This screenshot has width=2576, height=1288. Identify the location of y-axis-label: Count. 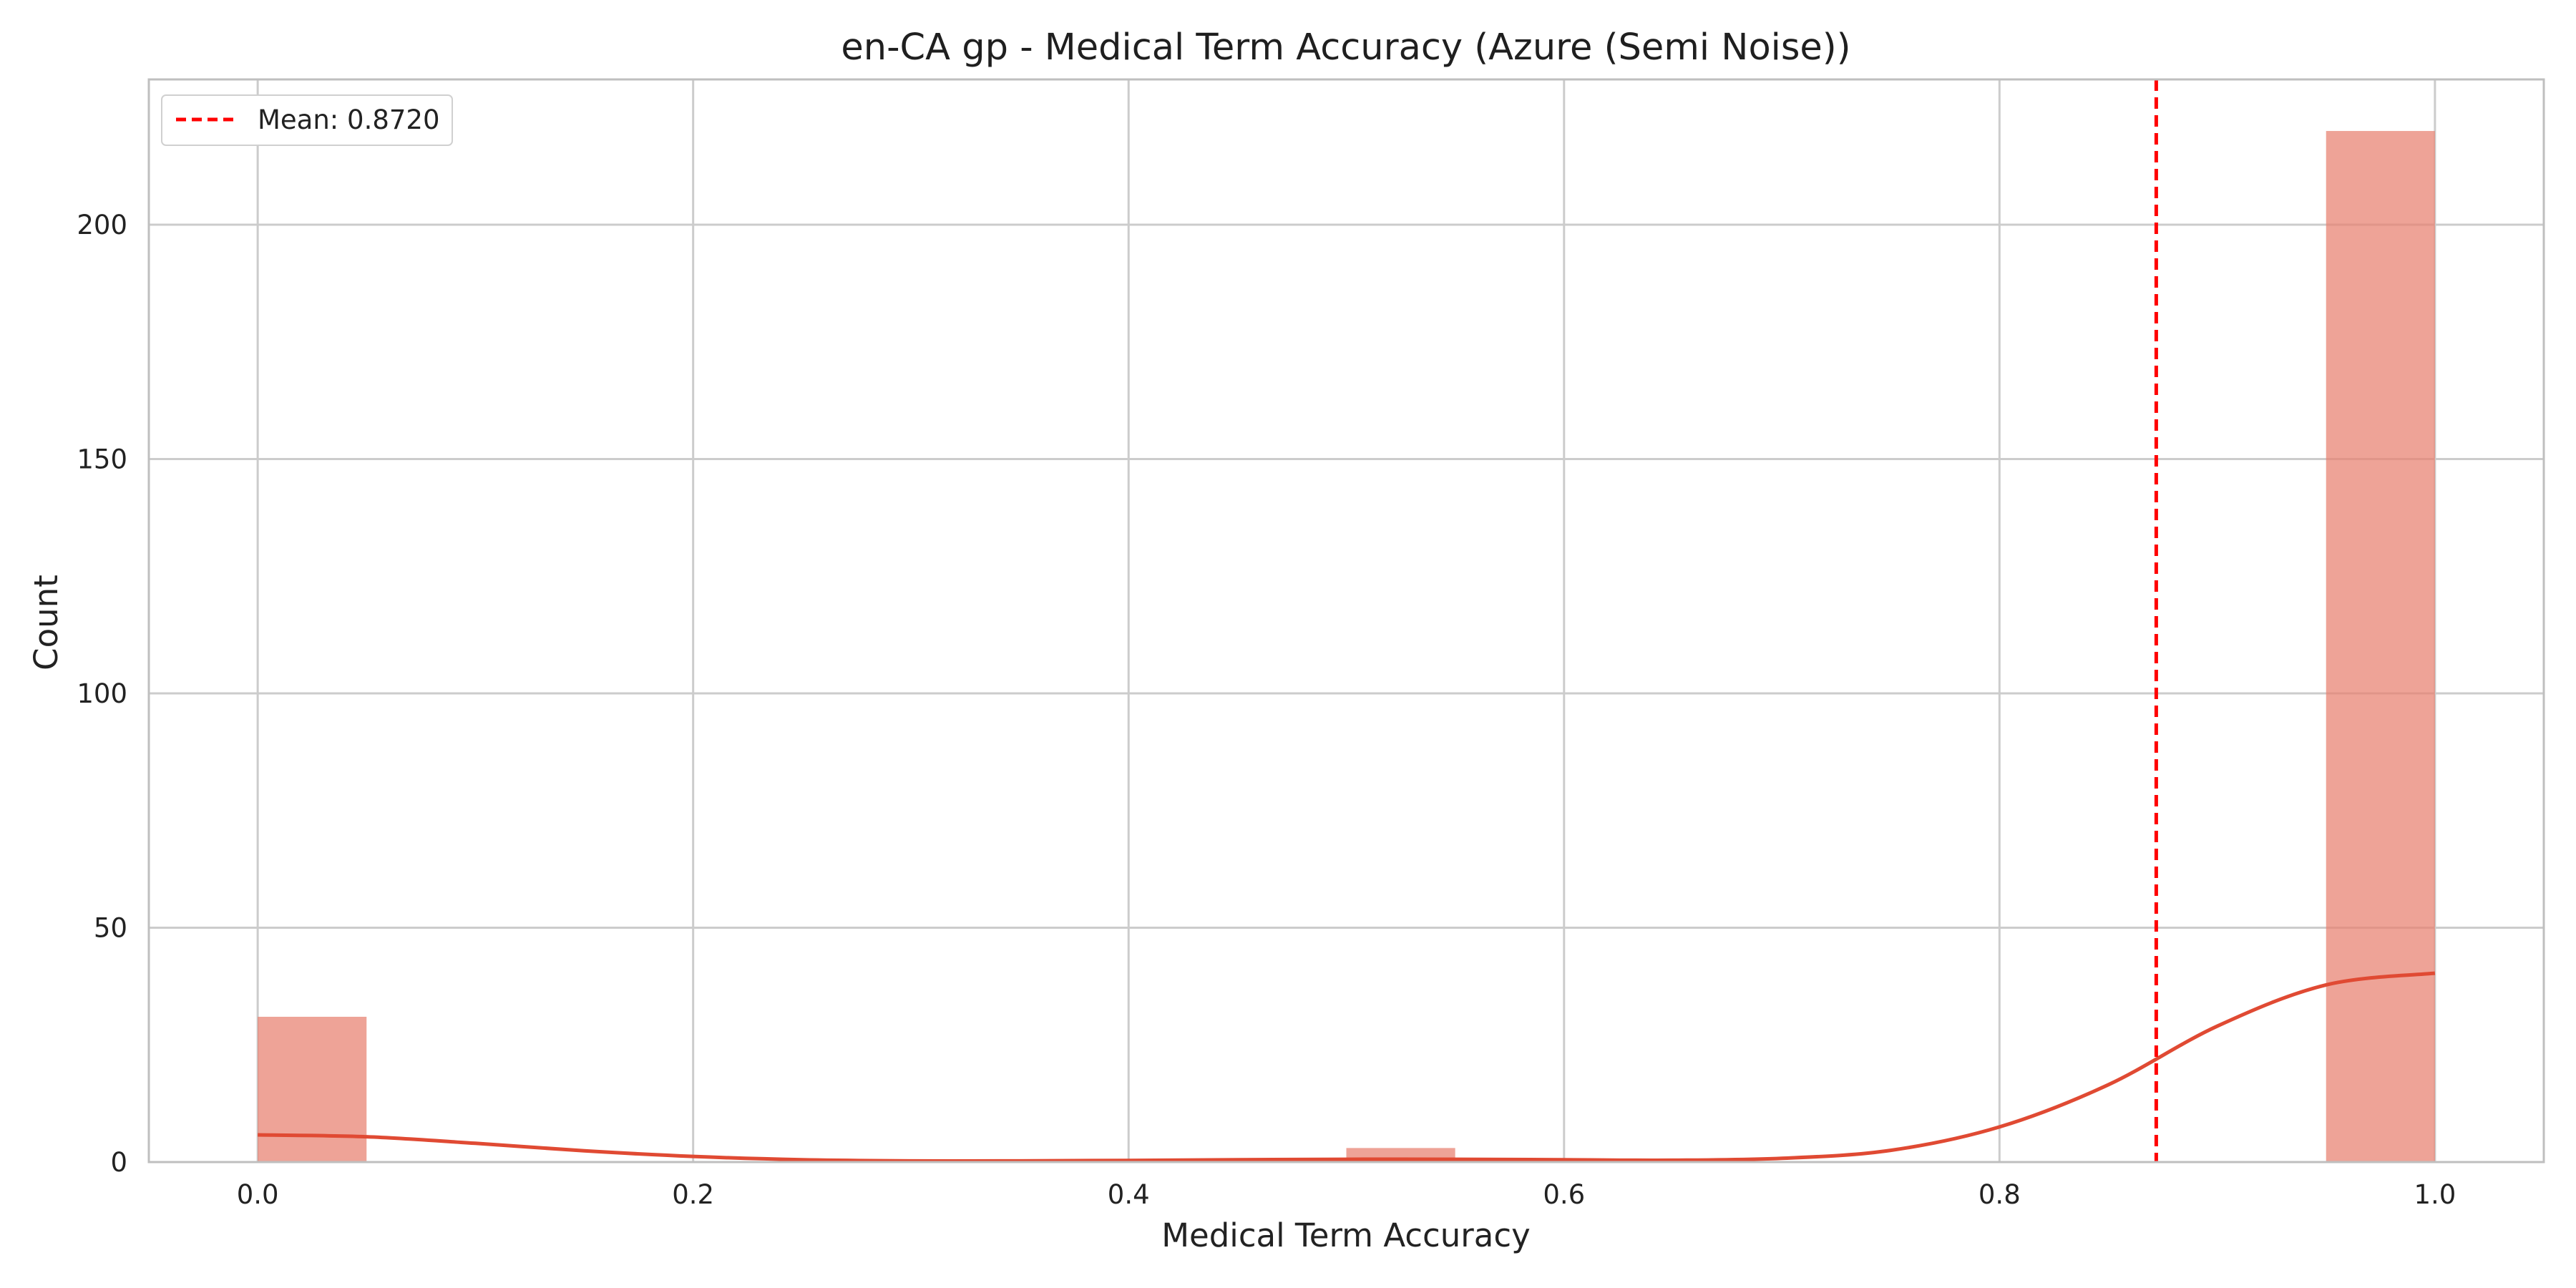
(46, 622).